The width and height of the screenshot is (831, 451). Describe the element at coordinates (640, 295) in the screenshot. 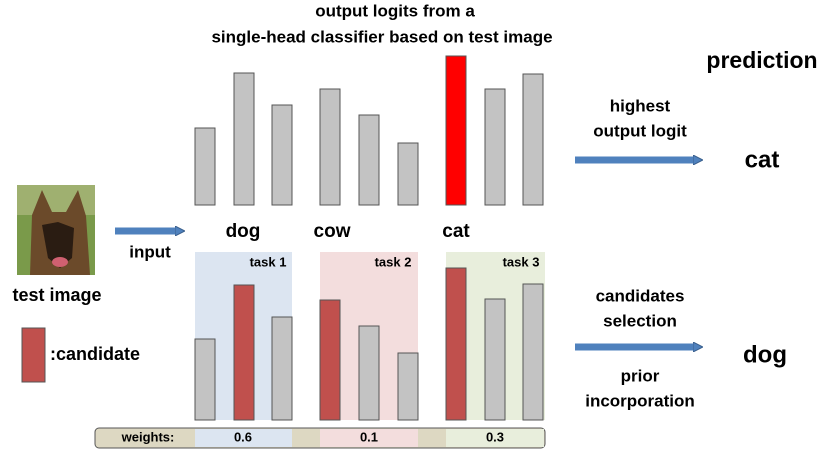

I see `rule-text: candidates` at that location.